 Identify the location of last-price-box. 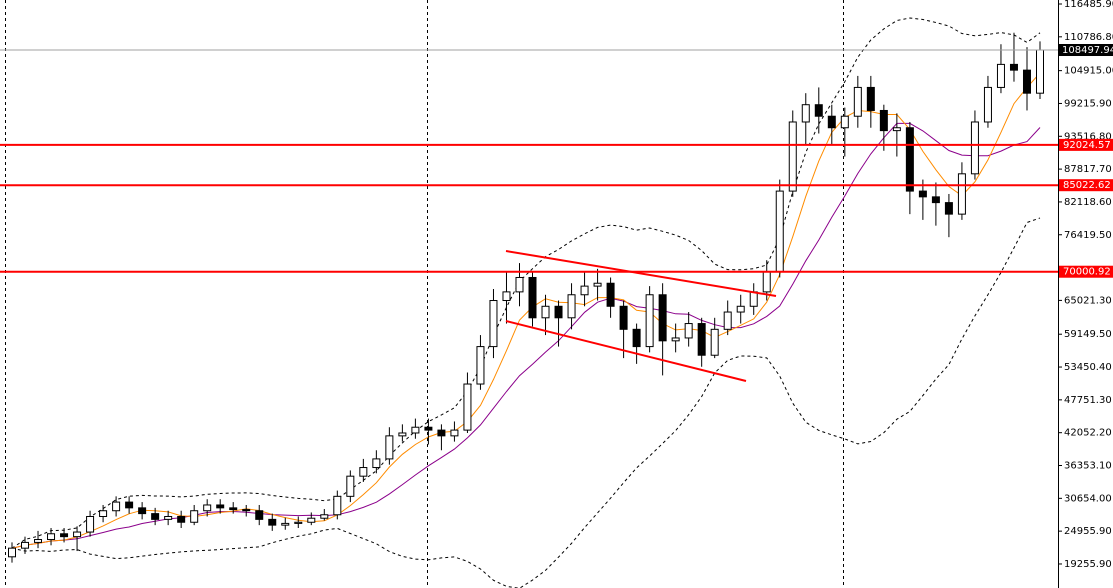
(1086, 50).